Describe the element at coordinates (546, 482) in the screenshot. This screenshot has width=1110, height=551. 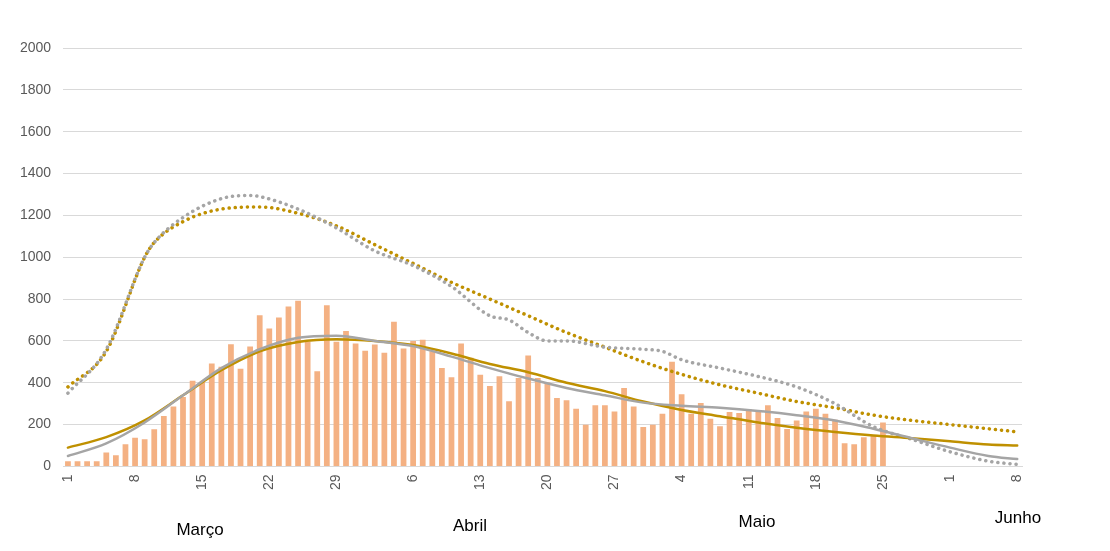
I see `x-tick-label: 20` at that location.